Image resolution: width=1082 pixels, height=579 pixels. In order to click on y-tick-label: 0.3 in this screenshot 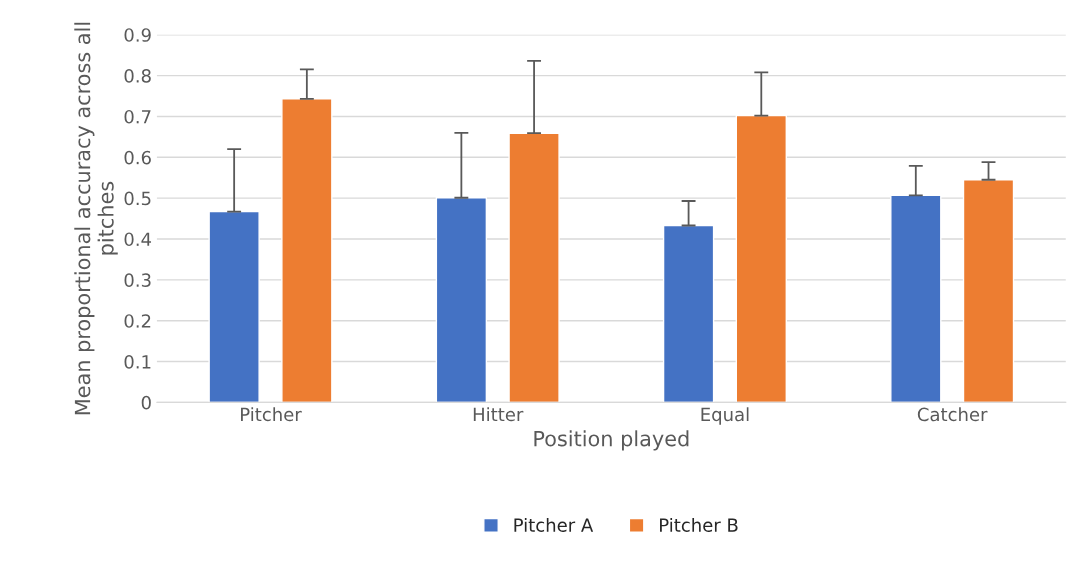, I will do `click(137, 280)`.